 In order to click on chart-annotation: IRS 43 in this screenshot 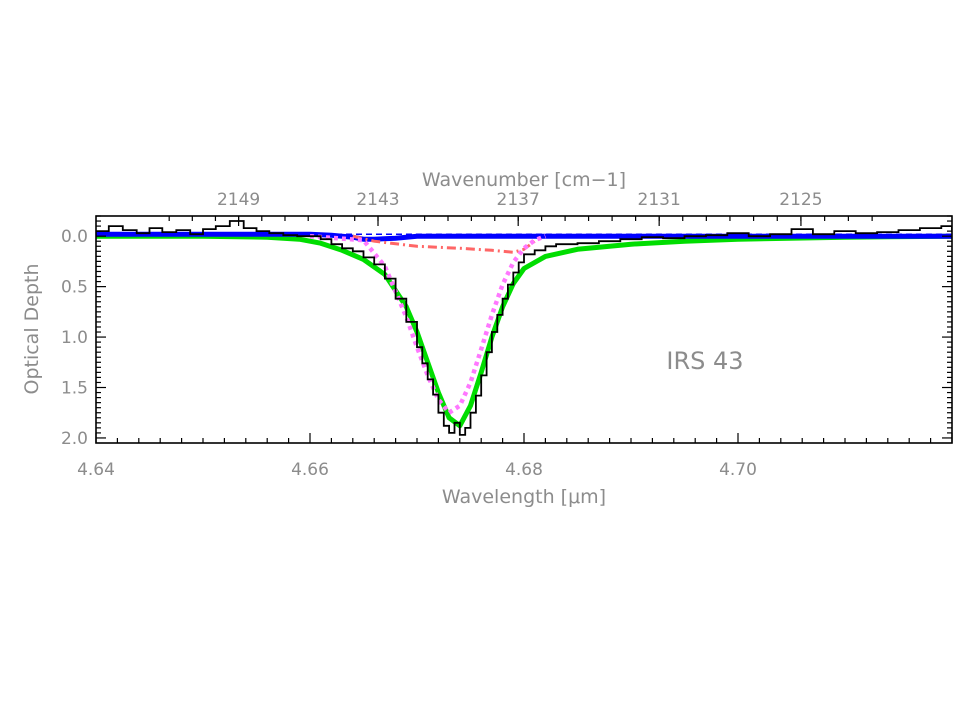, I will do `click(704, 361)`.